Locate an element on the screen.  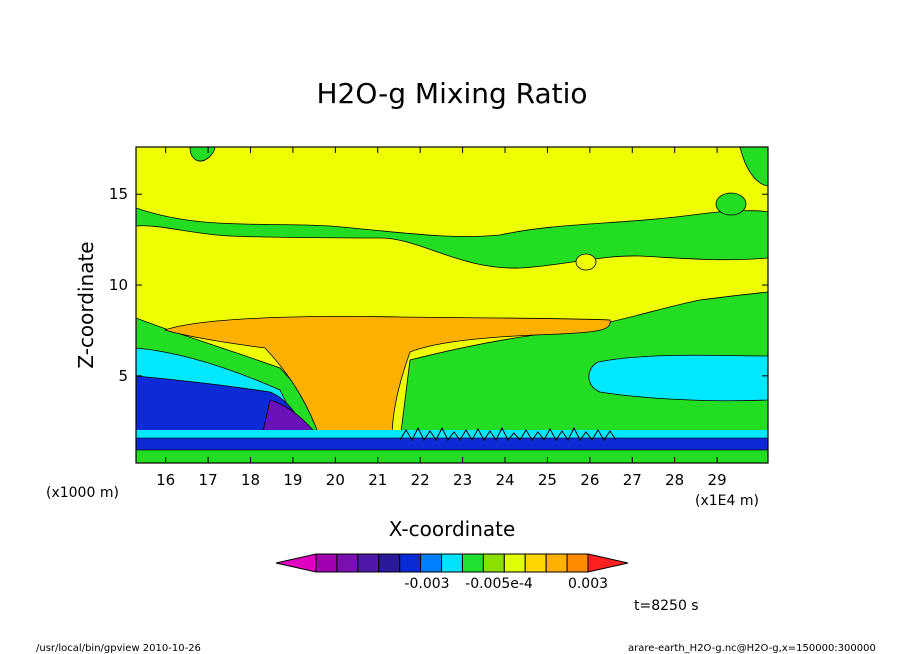
green-patch is located at coordinates (731, 204).